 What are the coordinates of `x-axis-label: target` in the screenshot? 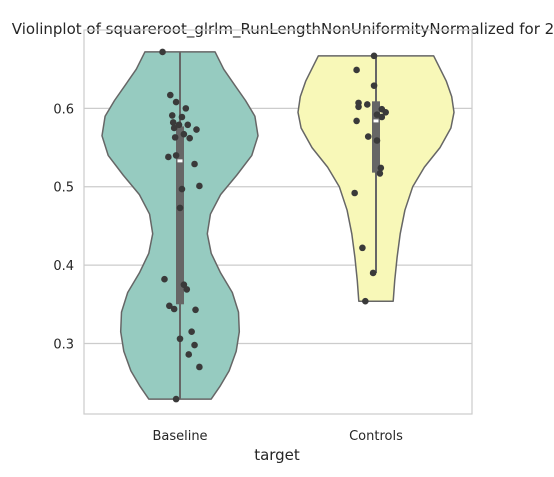 It's located at (277, 455).